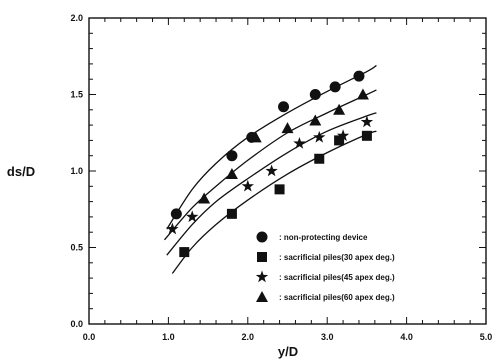  Describe the element at coordinates (327, 337) in the screenshot. I see `x-tick-label: 3.0` at that location.